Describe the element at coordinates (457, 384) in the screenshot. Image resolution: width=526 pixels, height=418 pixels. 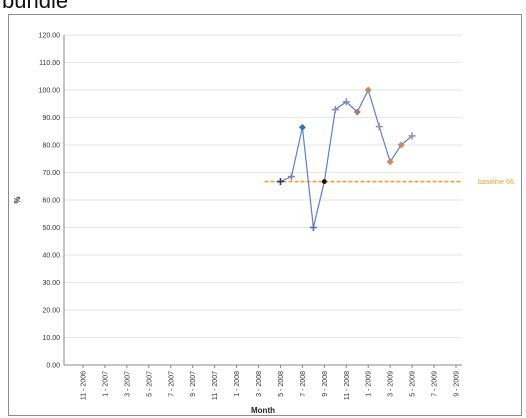
I see `x-tick-label: 9 - 2009` at that location.